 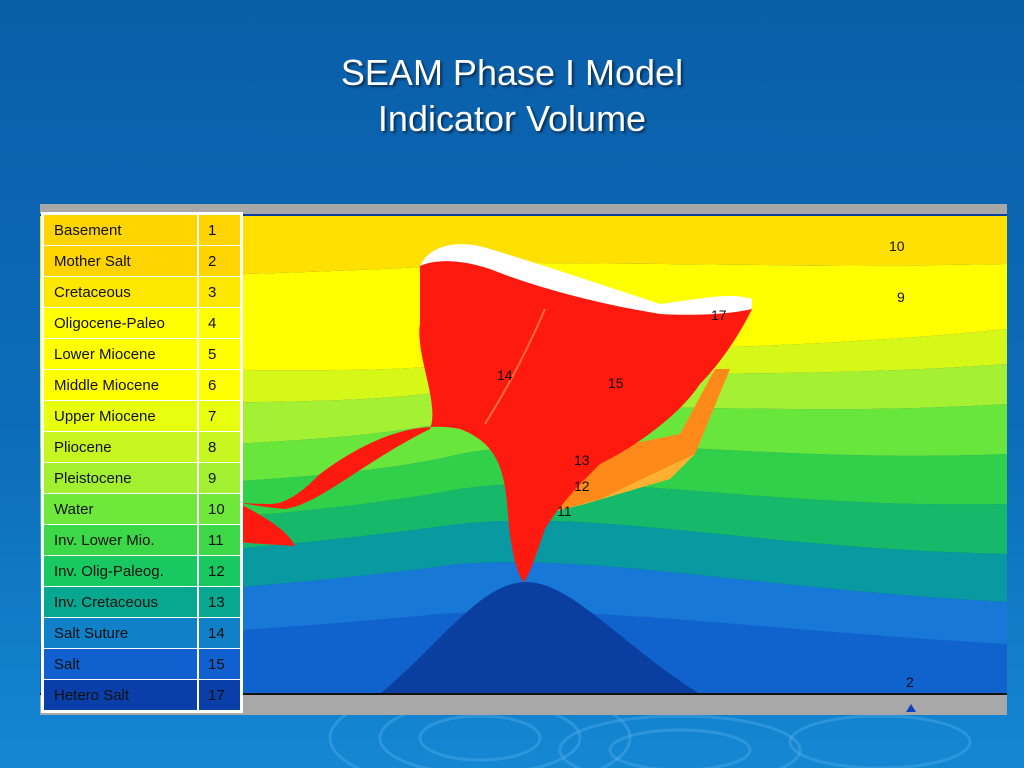 I want to click on legend-name: Upper Miocene, so click(x=121, y=416).